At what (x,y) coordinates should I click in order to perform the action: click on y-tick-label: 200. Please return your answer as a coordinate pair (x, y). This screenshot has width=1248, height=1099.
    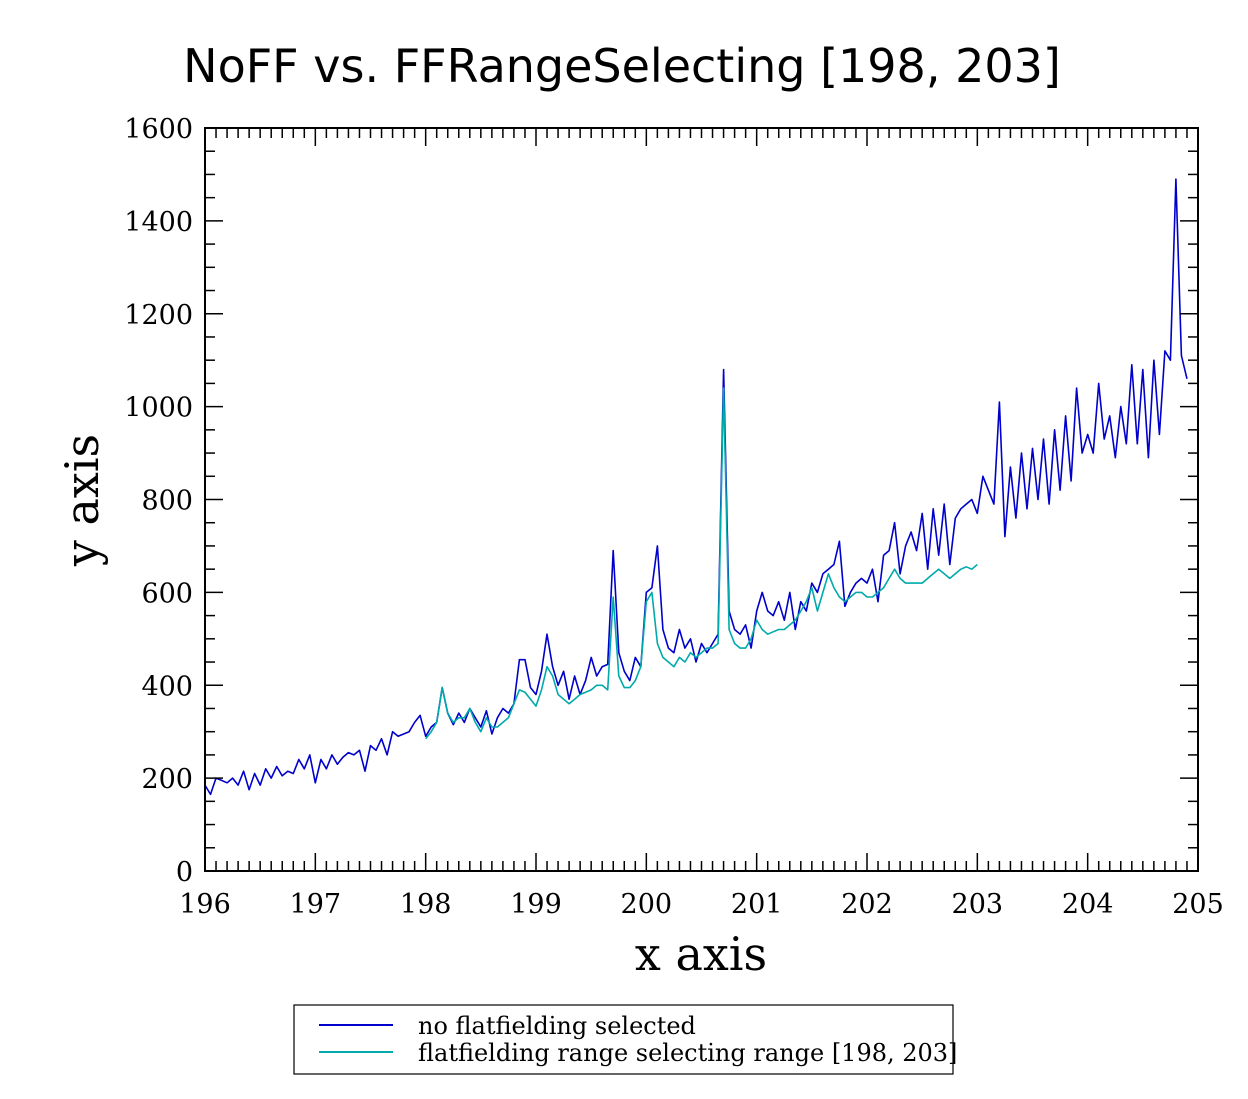
    Looking at the image, I should click on (167, 779).